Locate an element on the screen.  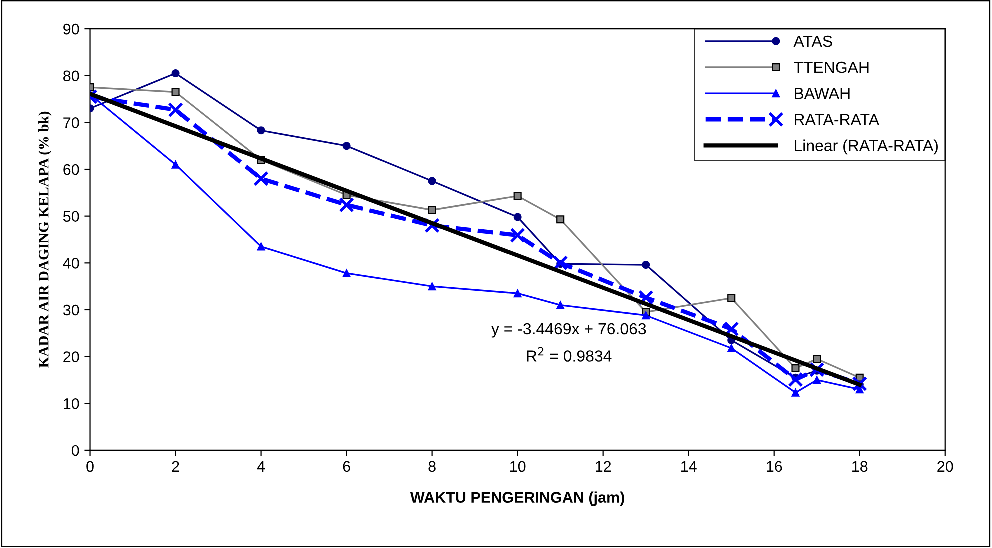
x-tick-label: 20 is located at coordinates (946, 466).